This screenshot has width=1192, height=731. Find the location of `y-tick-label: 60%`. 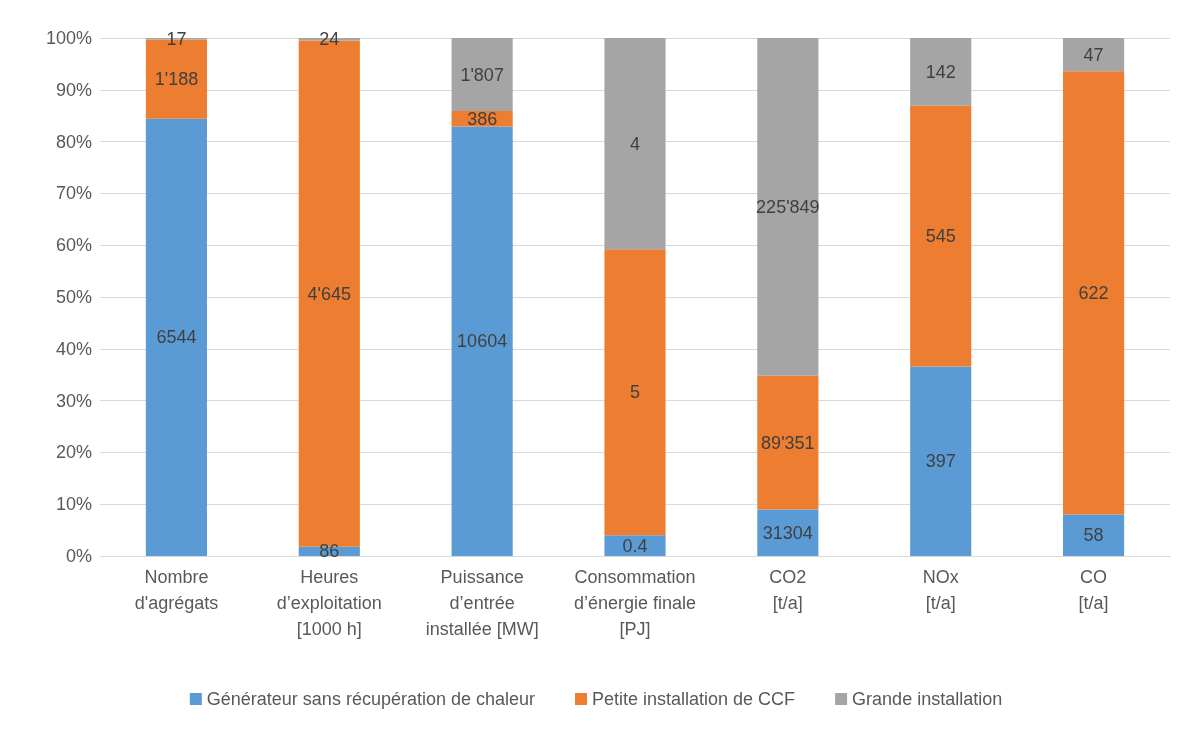

y-tick-label: 60% is located at coordinates (73, 245).